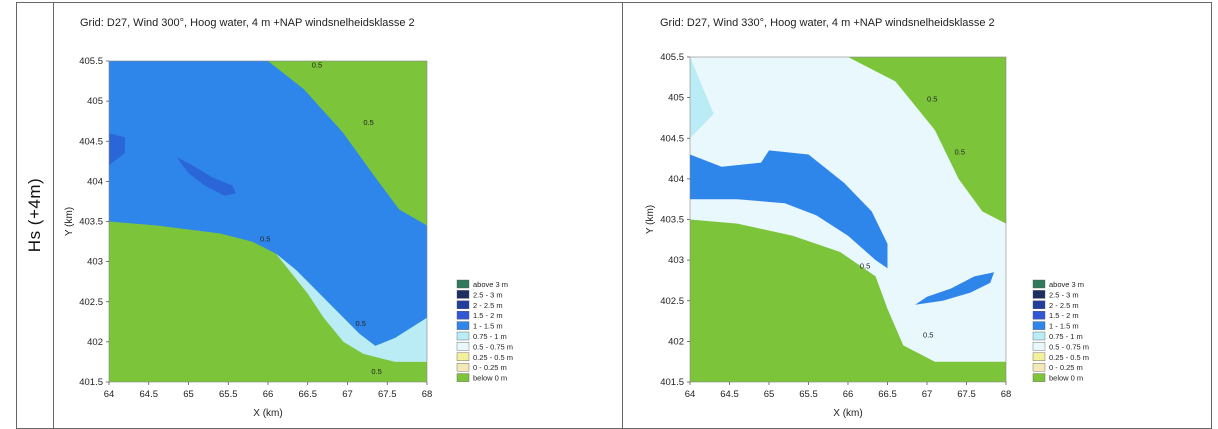 This screenshot has height=429, width=1218. What do you see at coordinates (387, 394) in the screenshot?
I see `x-tick-label: 67.5` at bounding box center [387, 394].